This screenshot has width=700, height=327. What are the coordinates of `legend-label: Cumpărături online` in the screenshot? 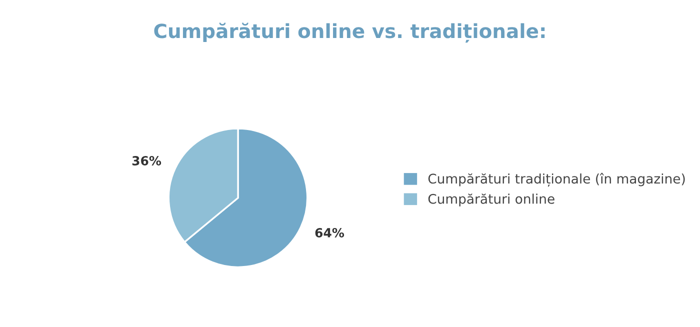 It's located at (491, 200).